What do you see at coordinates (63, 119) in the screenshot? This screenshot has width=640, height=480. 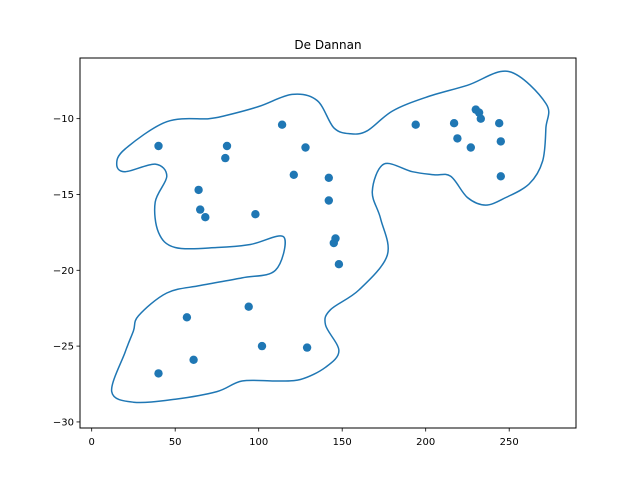 I see `y-tick-label: −10` at bounding box center [63, 119].